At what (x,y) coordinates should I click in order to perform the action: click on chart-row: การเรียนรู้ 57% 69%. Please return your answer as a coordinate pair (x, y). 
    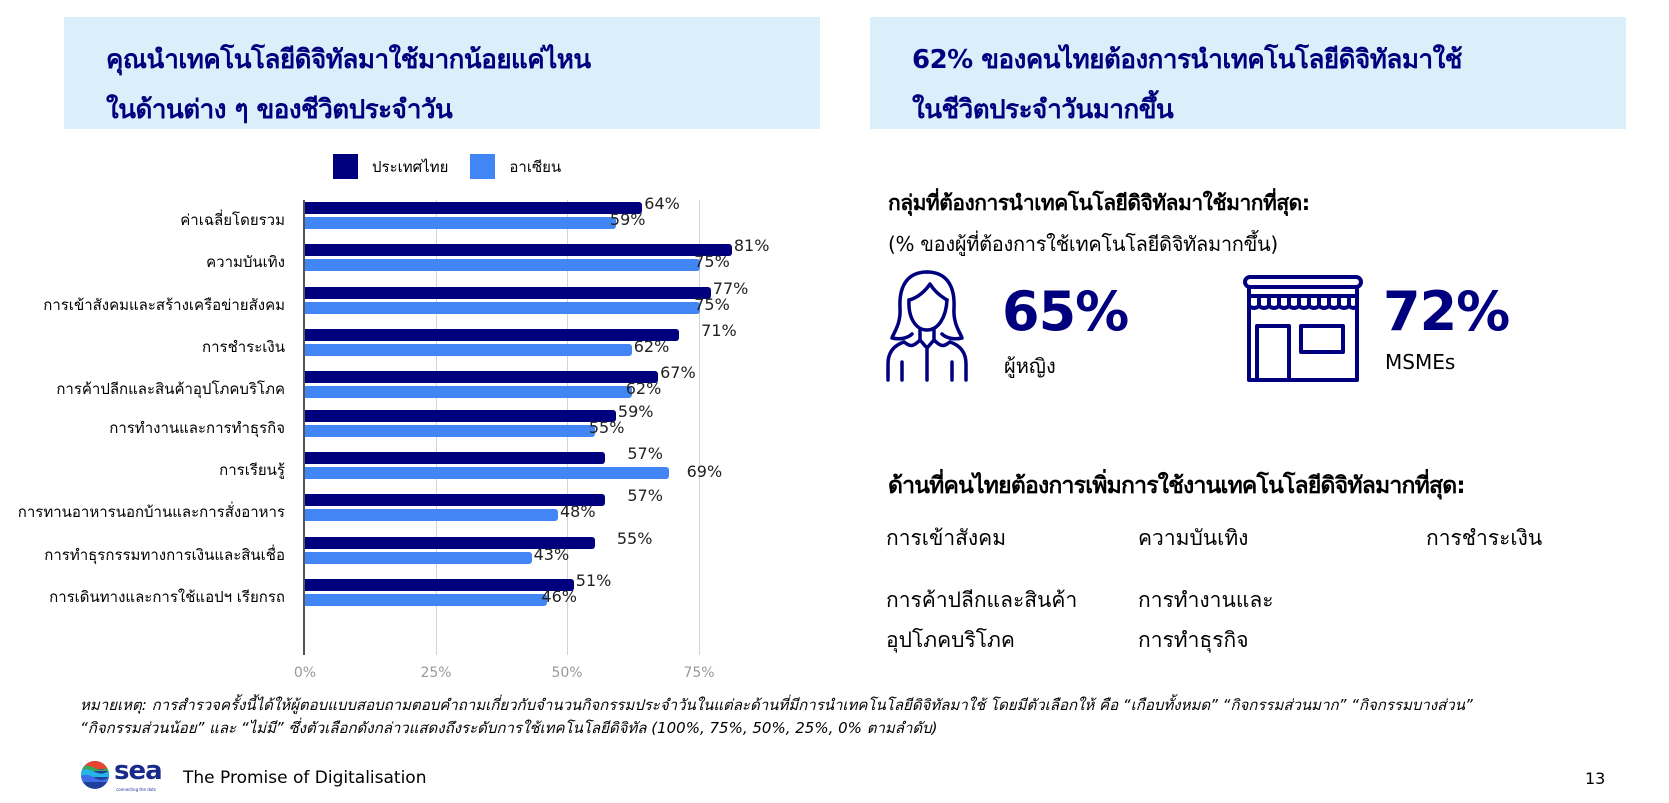
    Looking at the image, I should click on (430, 468).